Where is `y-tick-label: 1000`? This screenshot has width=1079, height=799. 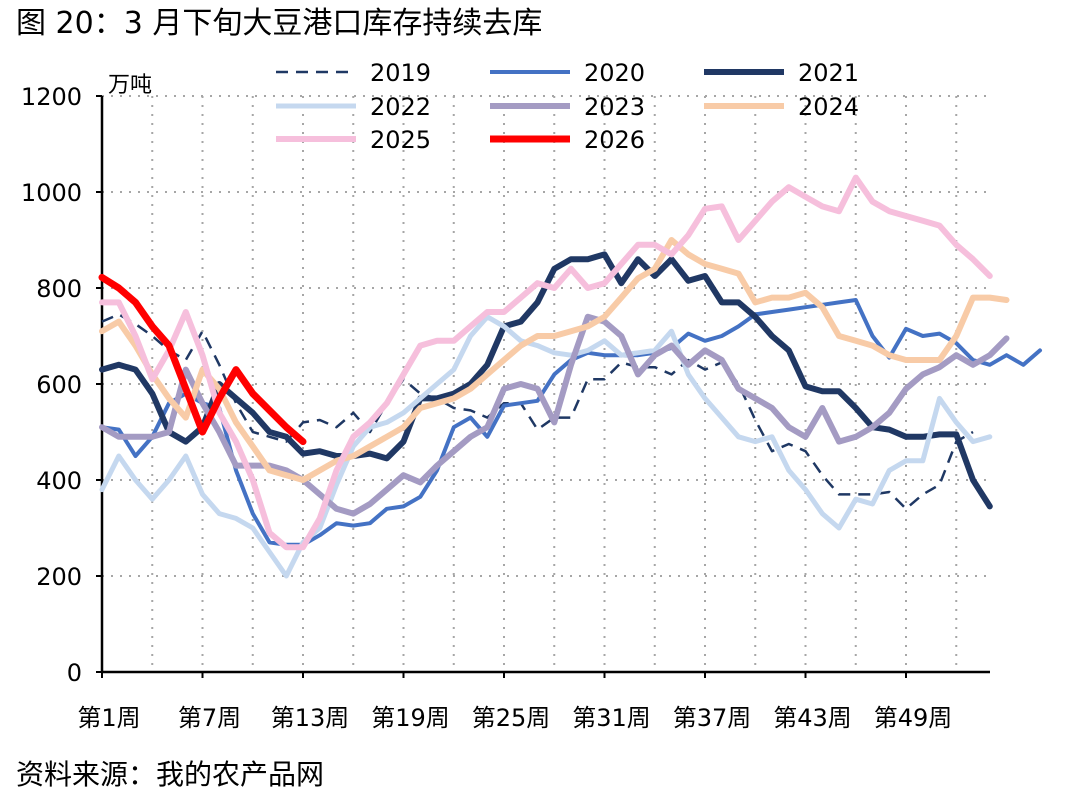 y-tick-label: 1000 is located at coordinates (51, 193).